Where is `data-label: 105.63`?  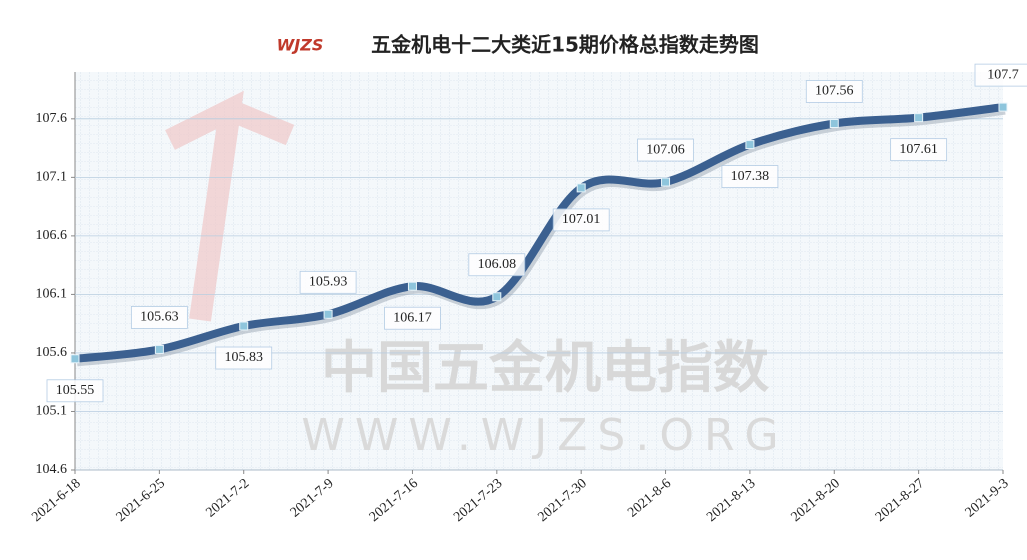 data-label: 105.63 is located at coordinates (159, 317).